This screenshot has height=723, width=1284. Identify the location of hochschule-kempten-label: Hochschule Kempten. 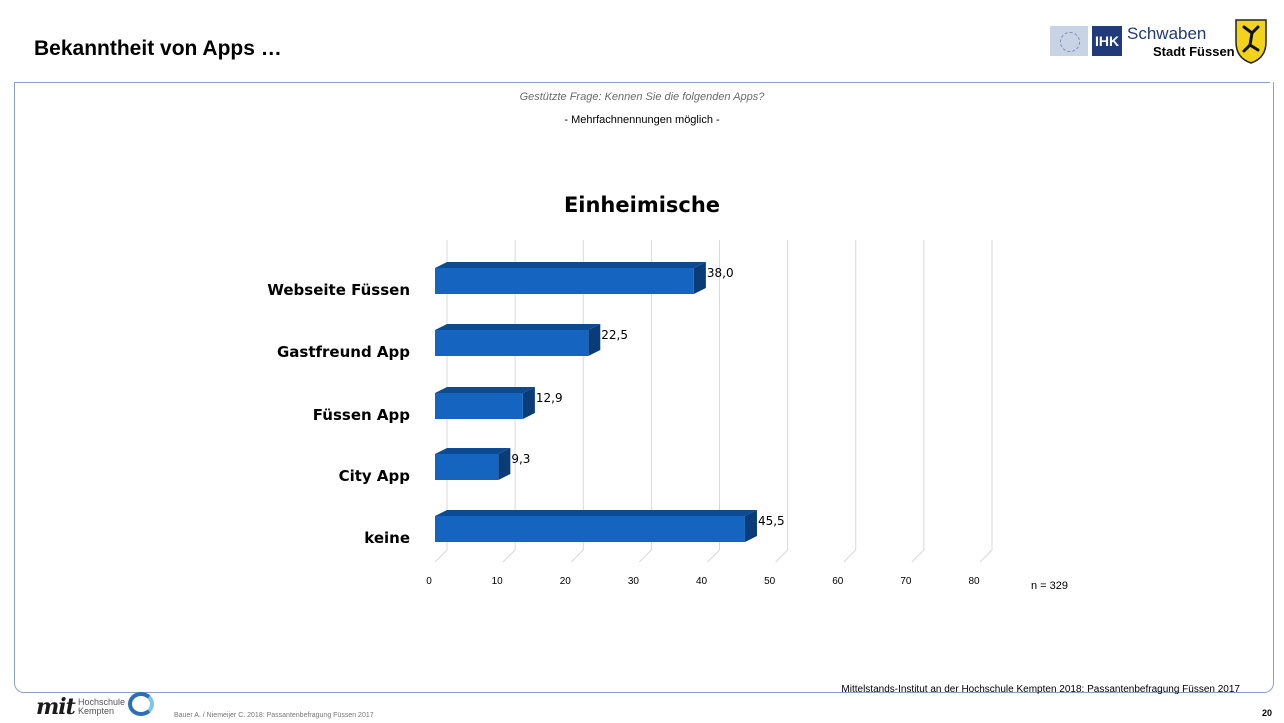
(101, 707).